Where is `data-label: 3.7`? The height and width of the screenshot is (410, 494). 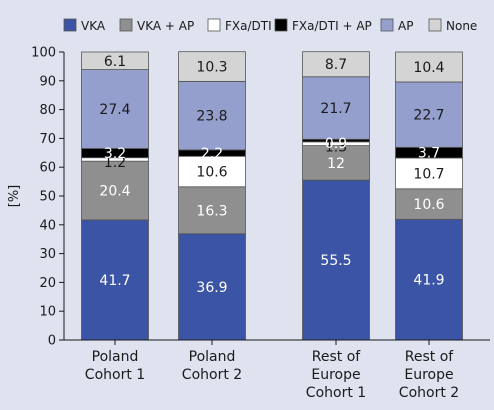 data-label: 3.7 is located at coordinates (429, 154).